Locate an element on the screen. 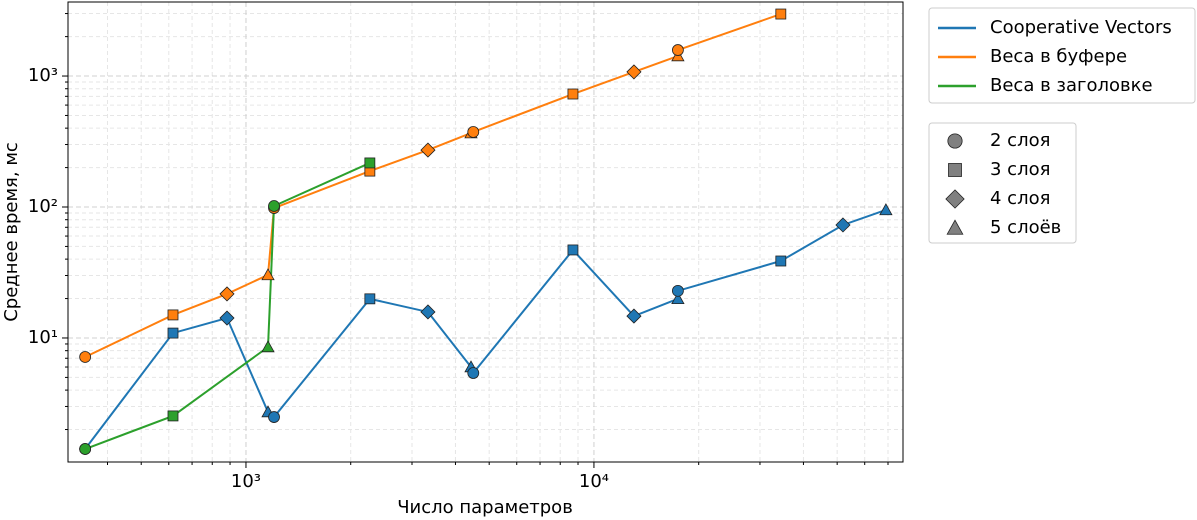  x-axis-label: Число параметров is located at coordinates (485, 507).